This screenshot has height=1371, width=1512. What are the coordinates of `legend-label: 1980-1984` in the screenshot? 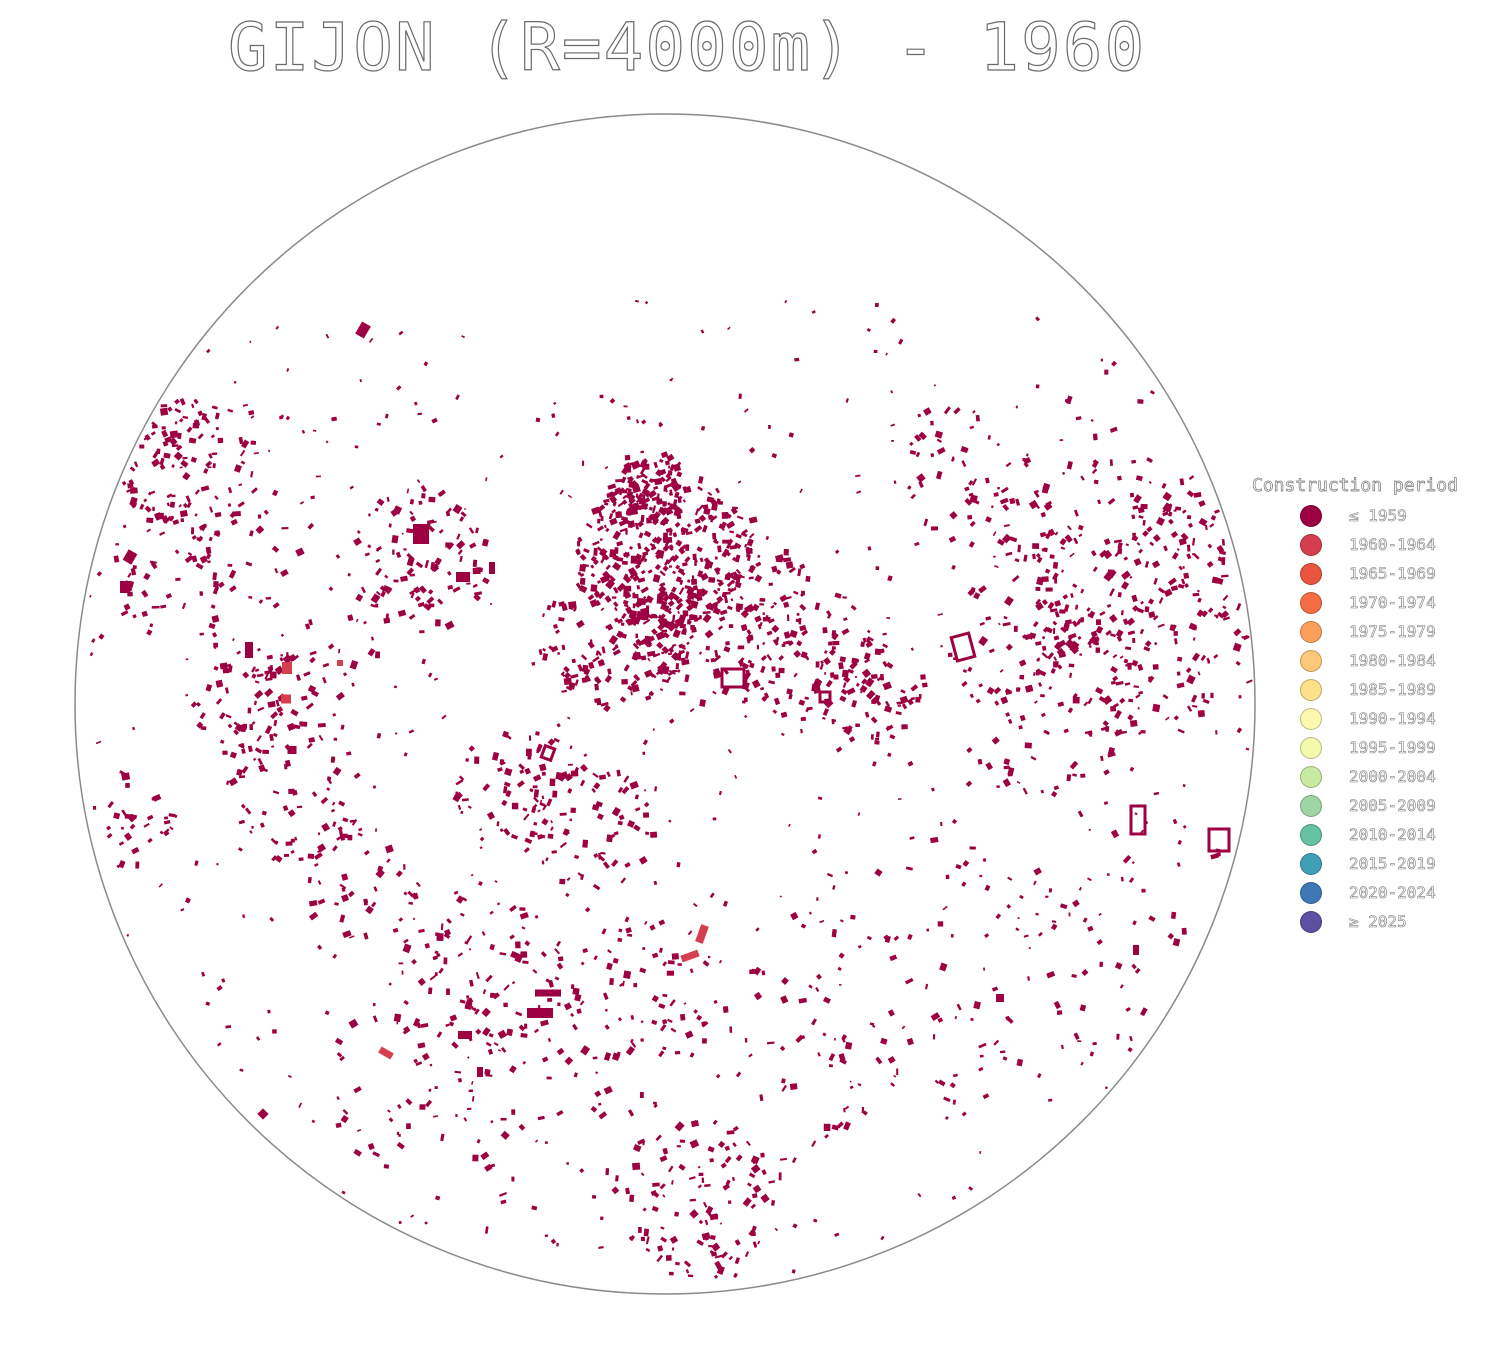 It's located at (1392, 661).